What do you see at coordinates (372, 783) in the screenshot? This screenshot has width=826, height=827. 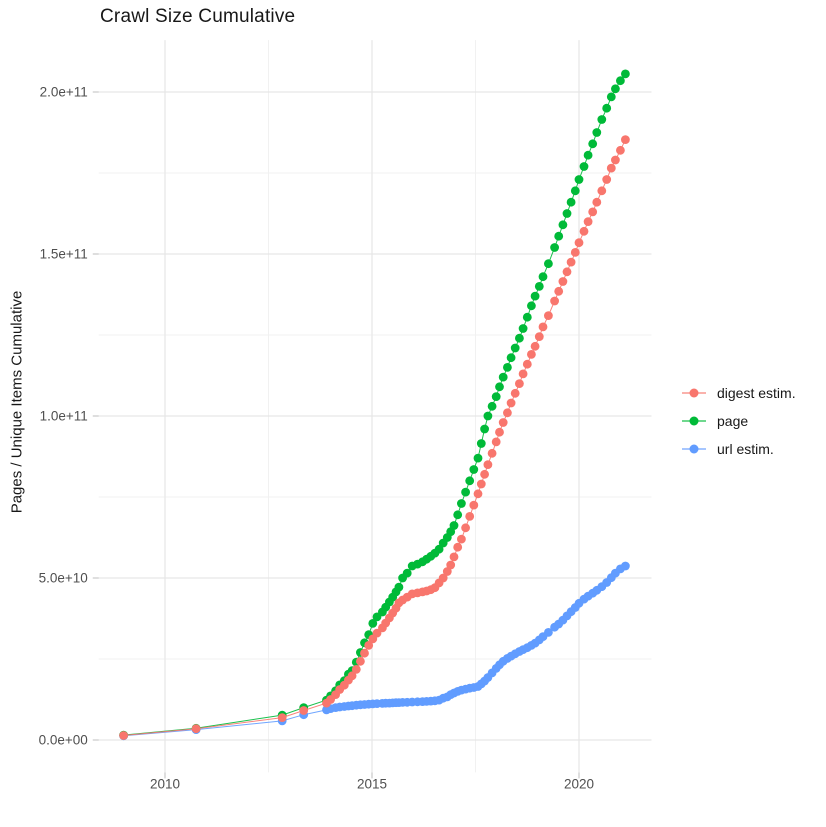 I see `x-axis-label: 2015` at bounding box center [372, 783].